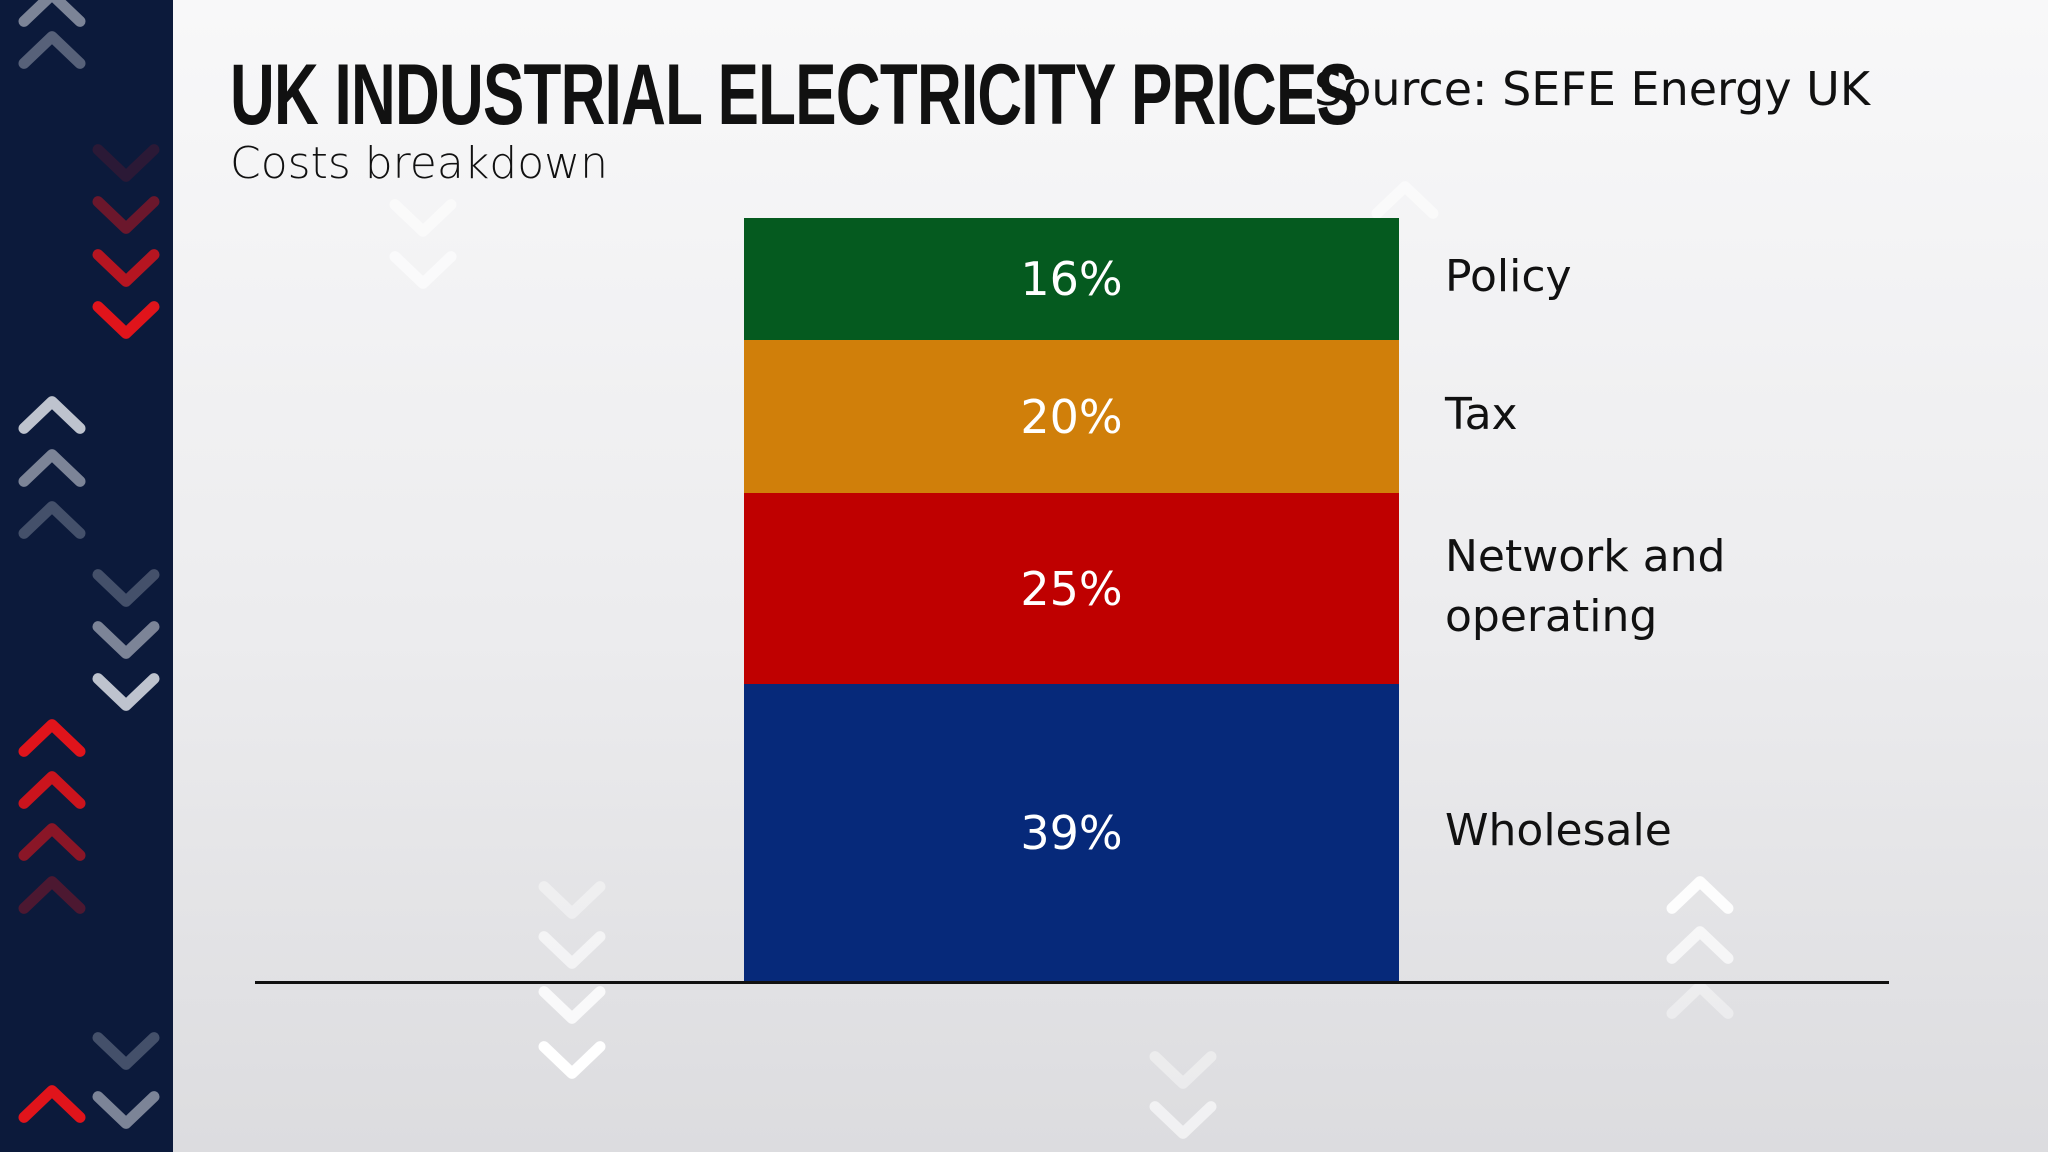 The width and height of the screenshot is (2048, 1152). I want to click on baseline-axis, so click(1072, 982).